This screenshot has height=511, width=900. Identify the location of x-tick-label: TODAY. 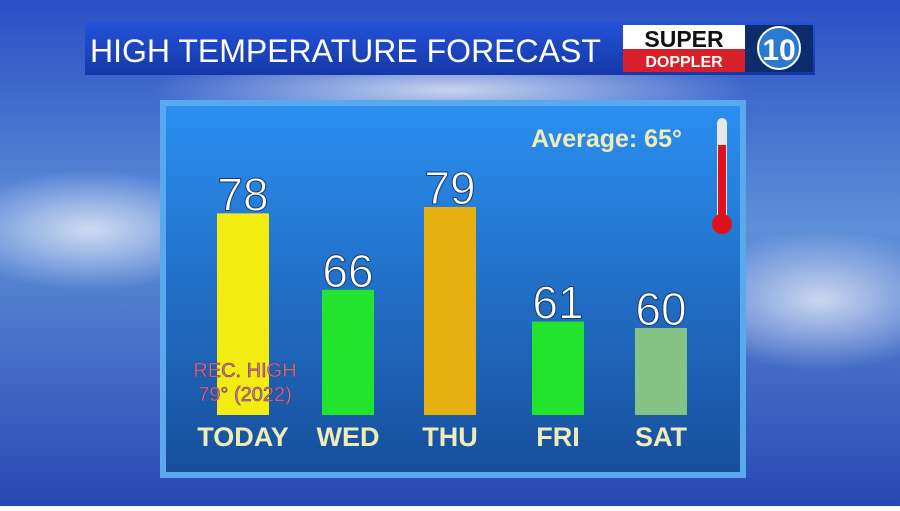
(243, 437).